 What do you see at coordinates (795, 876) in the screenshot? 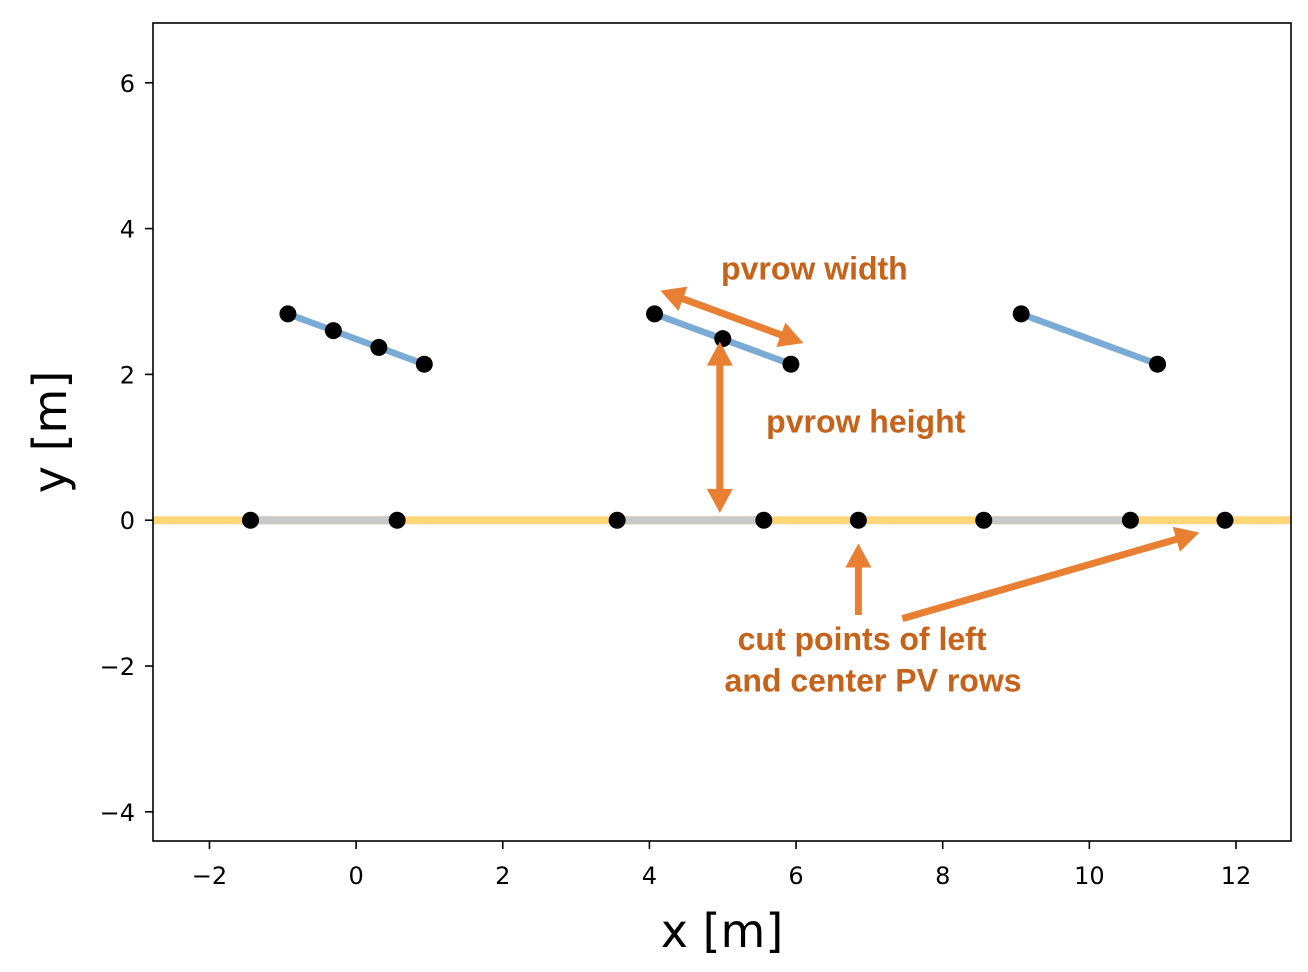
I see `x-tick-label: 6` at bounding box center [795, 876].